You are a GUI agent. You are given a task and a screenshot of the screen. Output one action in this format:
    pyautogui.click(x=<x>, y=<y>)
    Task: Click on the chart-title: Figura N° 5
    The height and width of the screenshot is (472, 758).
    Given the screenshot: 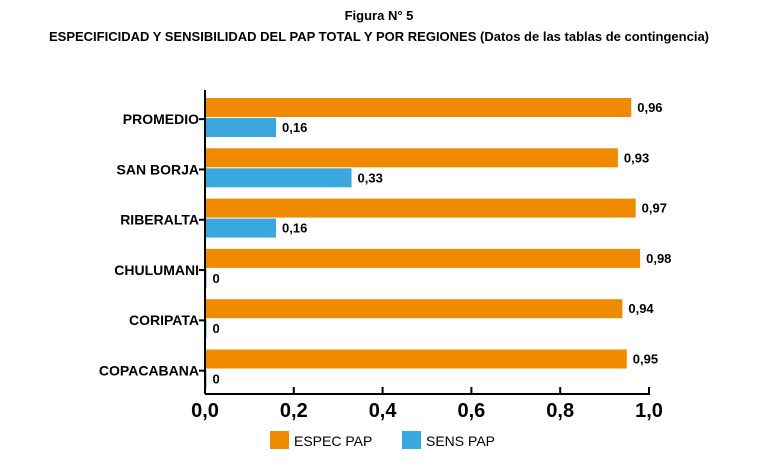 What is the action you would take?
    pyautogui.click(x=379, y=15)
    